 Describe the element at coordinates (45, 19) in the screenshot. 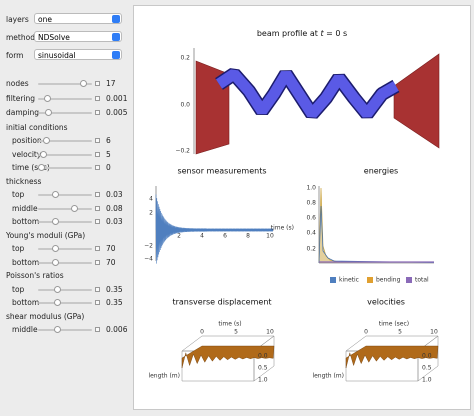

I see `dropdown-value: one` at that location.